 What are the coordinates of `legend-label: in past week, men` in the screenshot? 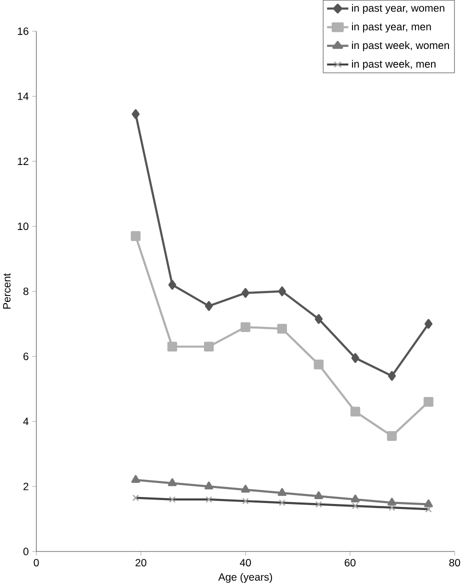 It's located at (394, 65).